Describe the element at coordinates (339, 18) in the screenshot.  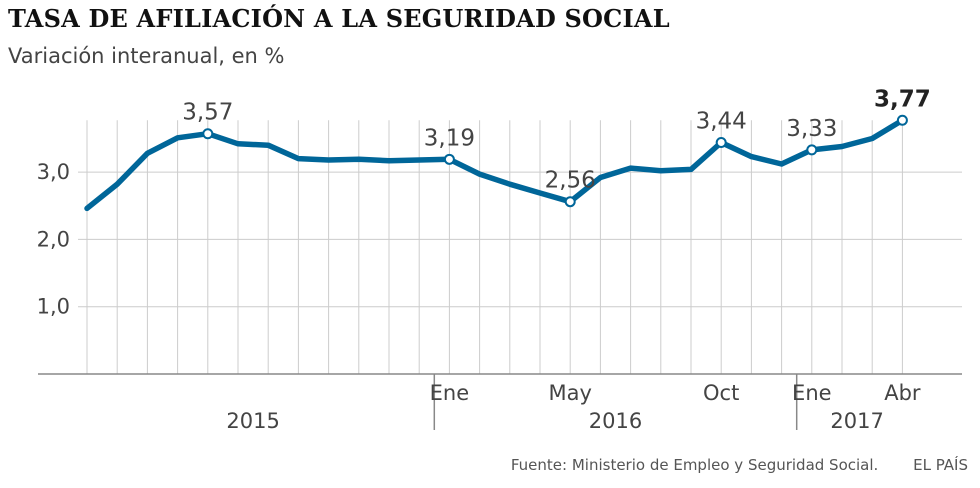
I see `chart-title: TASA DE AFILIACIÓN A LA SEGURIDAD SOCIAL` at that location.